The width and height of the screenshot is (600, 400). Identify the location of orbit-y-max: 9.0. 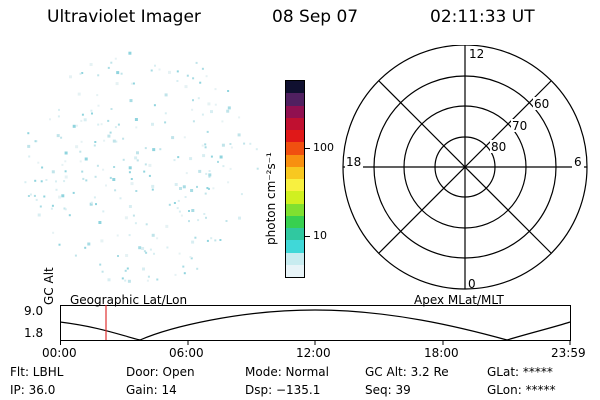
(34, 311).